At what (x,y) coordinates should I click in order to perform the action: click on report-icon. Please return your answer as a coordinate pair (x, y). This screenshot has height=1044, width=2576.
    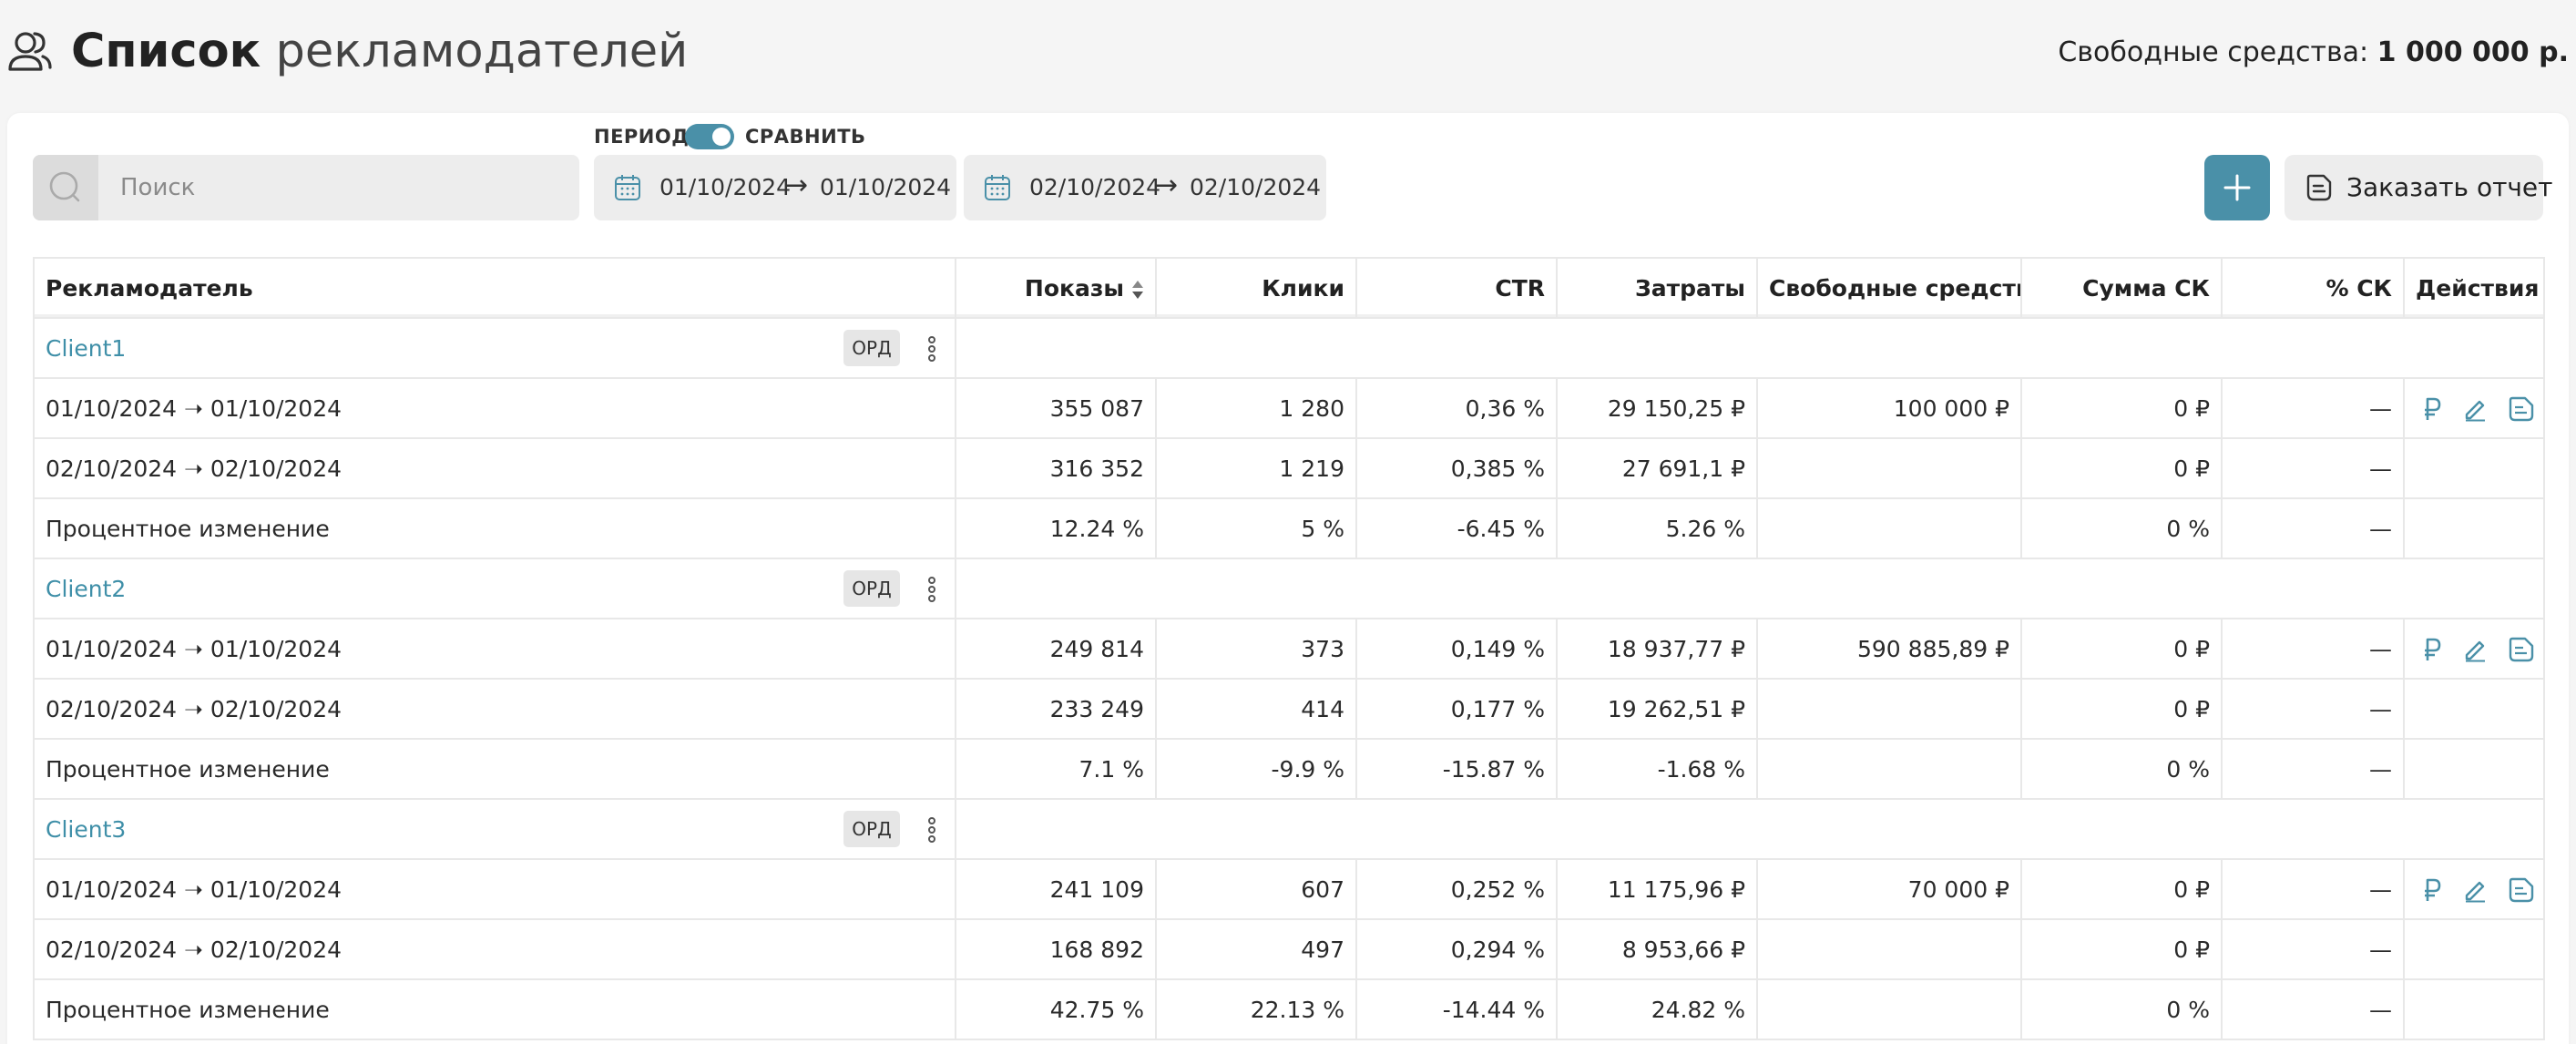
    Looking at the image, I should click on (2319, 187).